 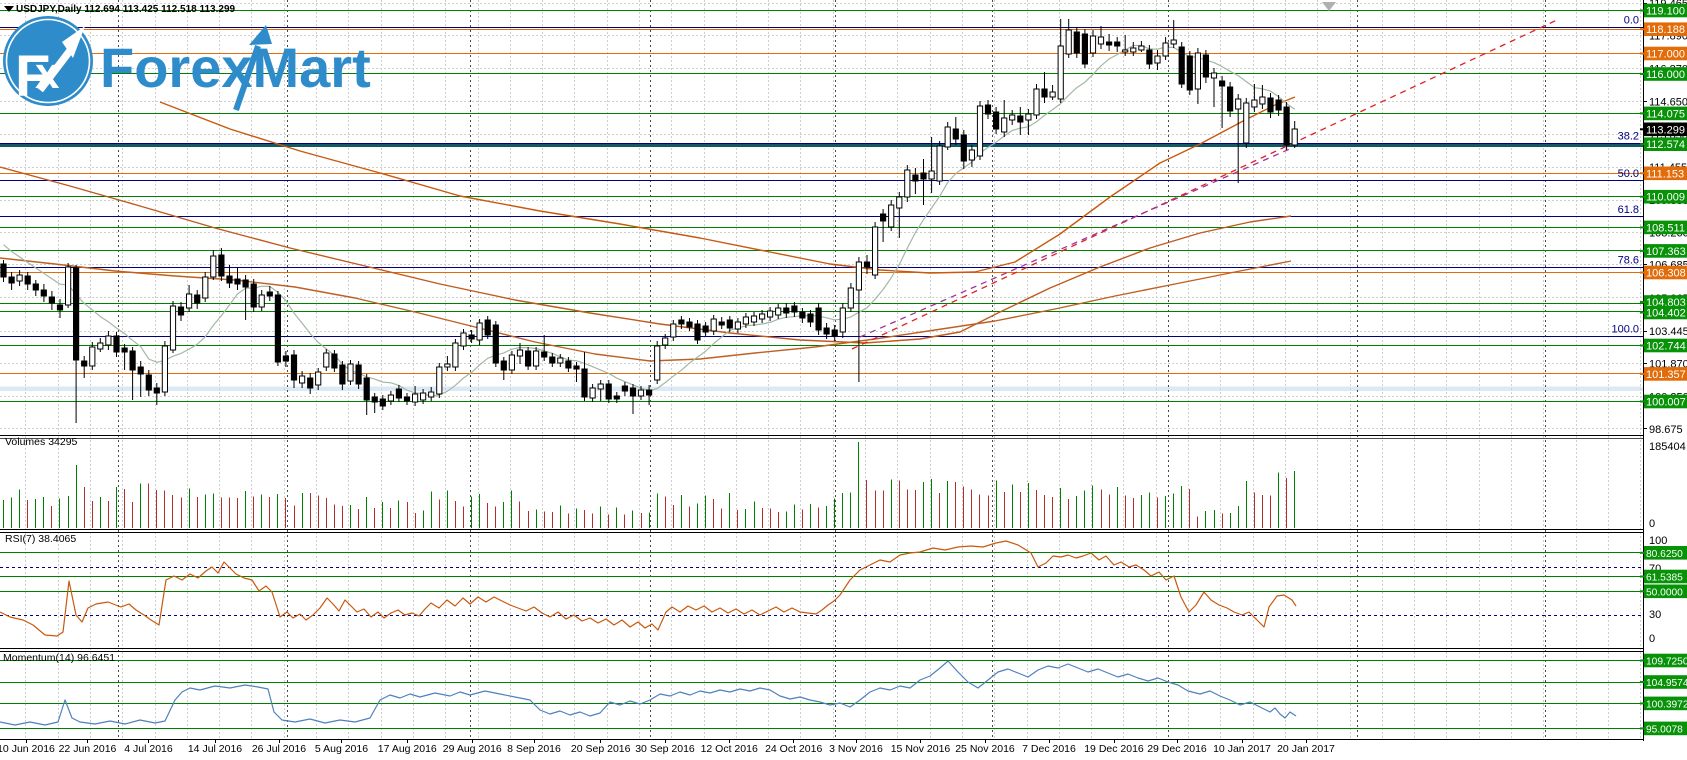 I want to click on svg-text: 104.402, so click(x=1666, y=314).